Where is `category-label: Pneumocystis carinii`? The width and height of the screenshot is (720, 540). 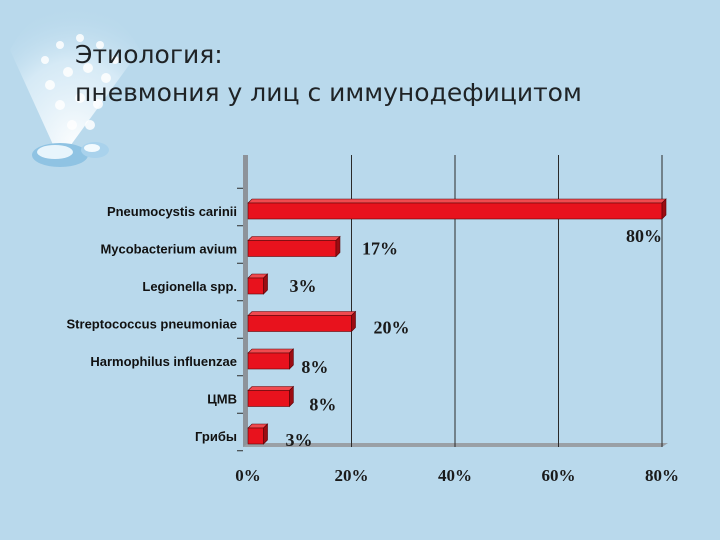
category-label: Pneumocystis carinii is located at coordinates (172, 211).